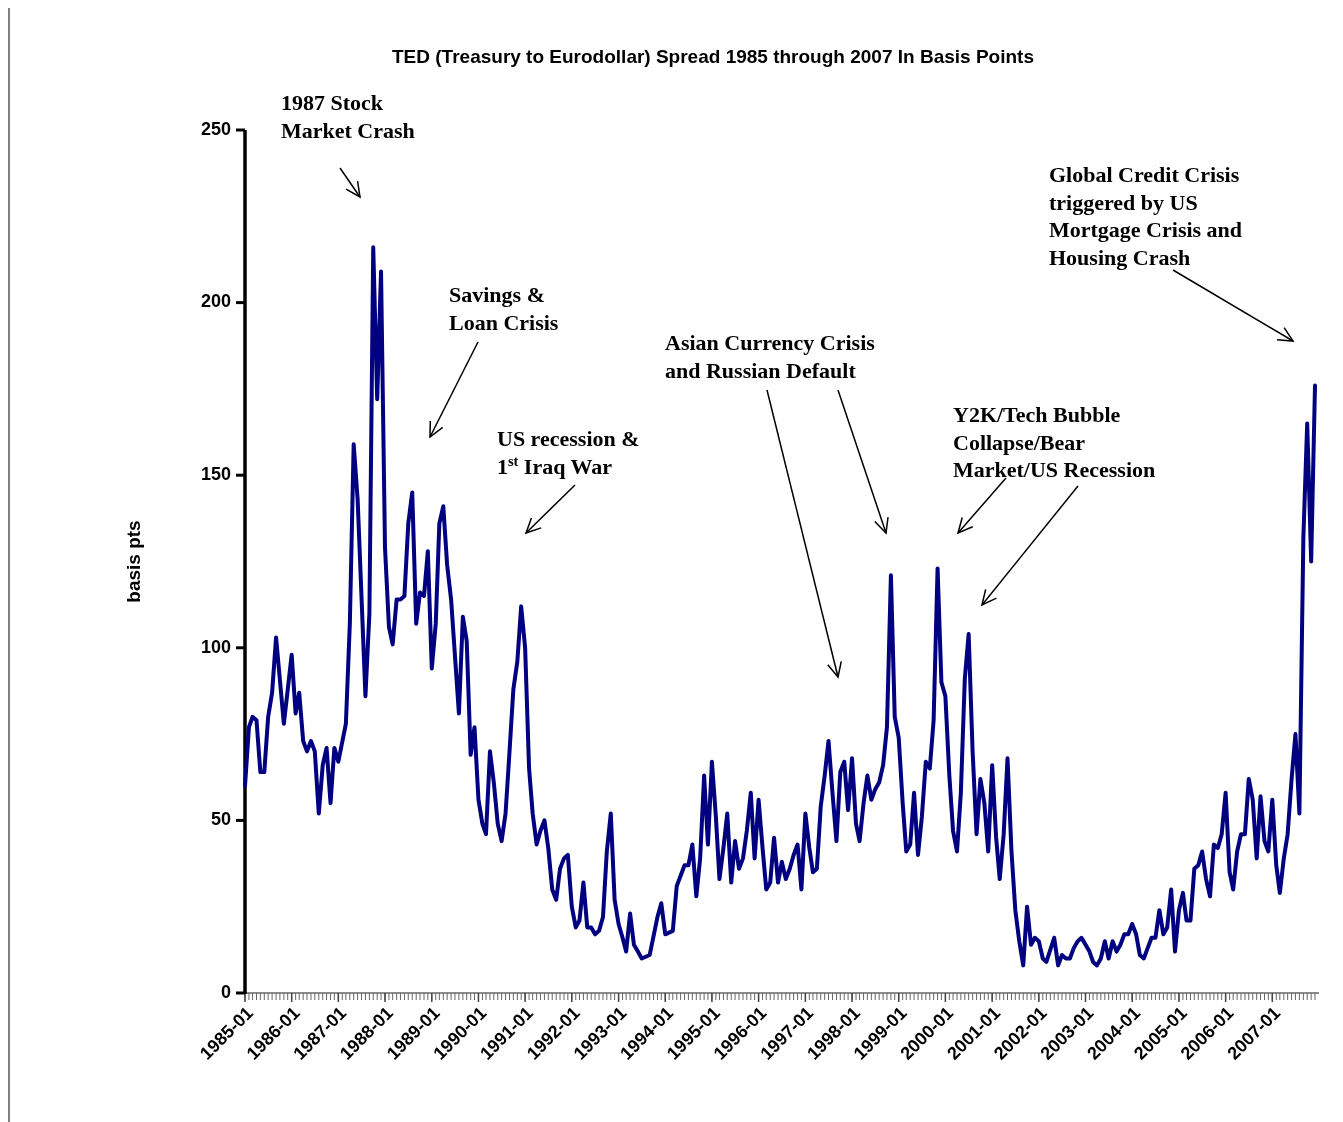  I want to click on y-tick-label: 100, so click(215, 646).